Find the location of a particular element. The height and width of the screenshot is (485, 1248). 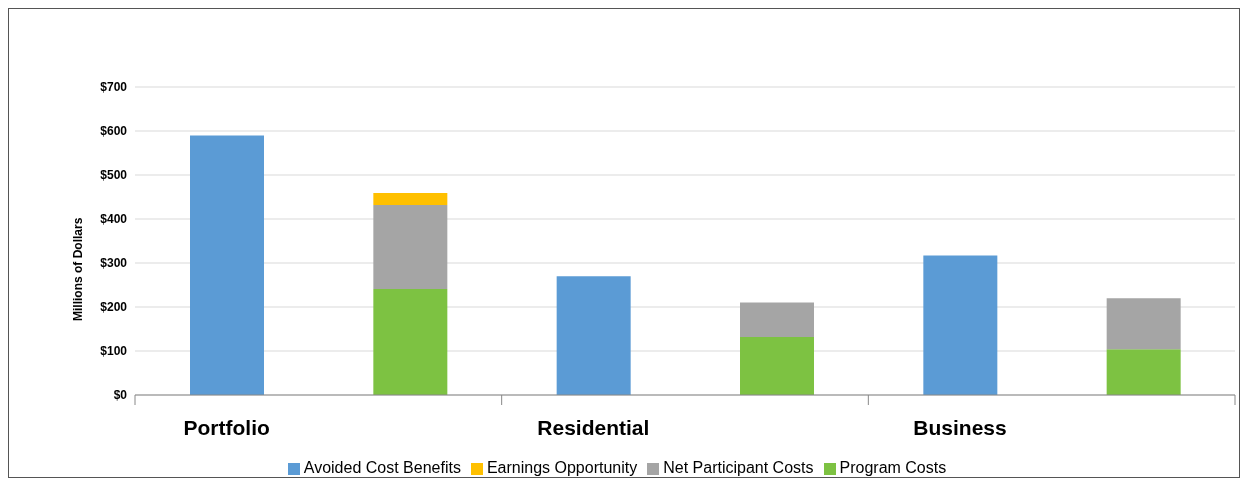

legend-label: Program Costs is located at coordinates (893, 467).